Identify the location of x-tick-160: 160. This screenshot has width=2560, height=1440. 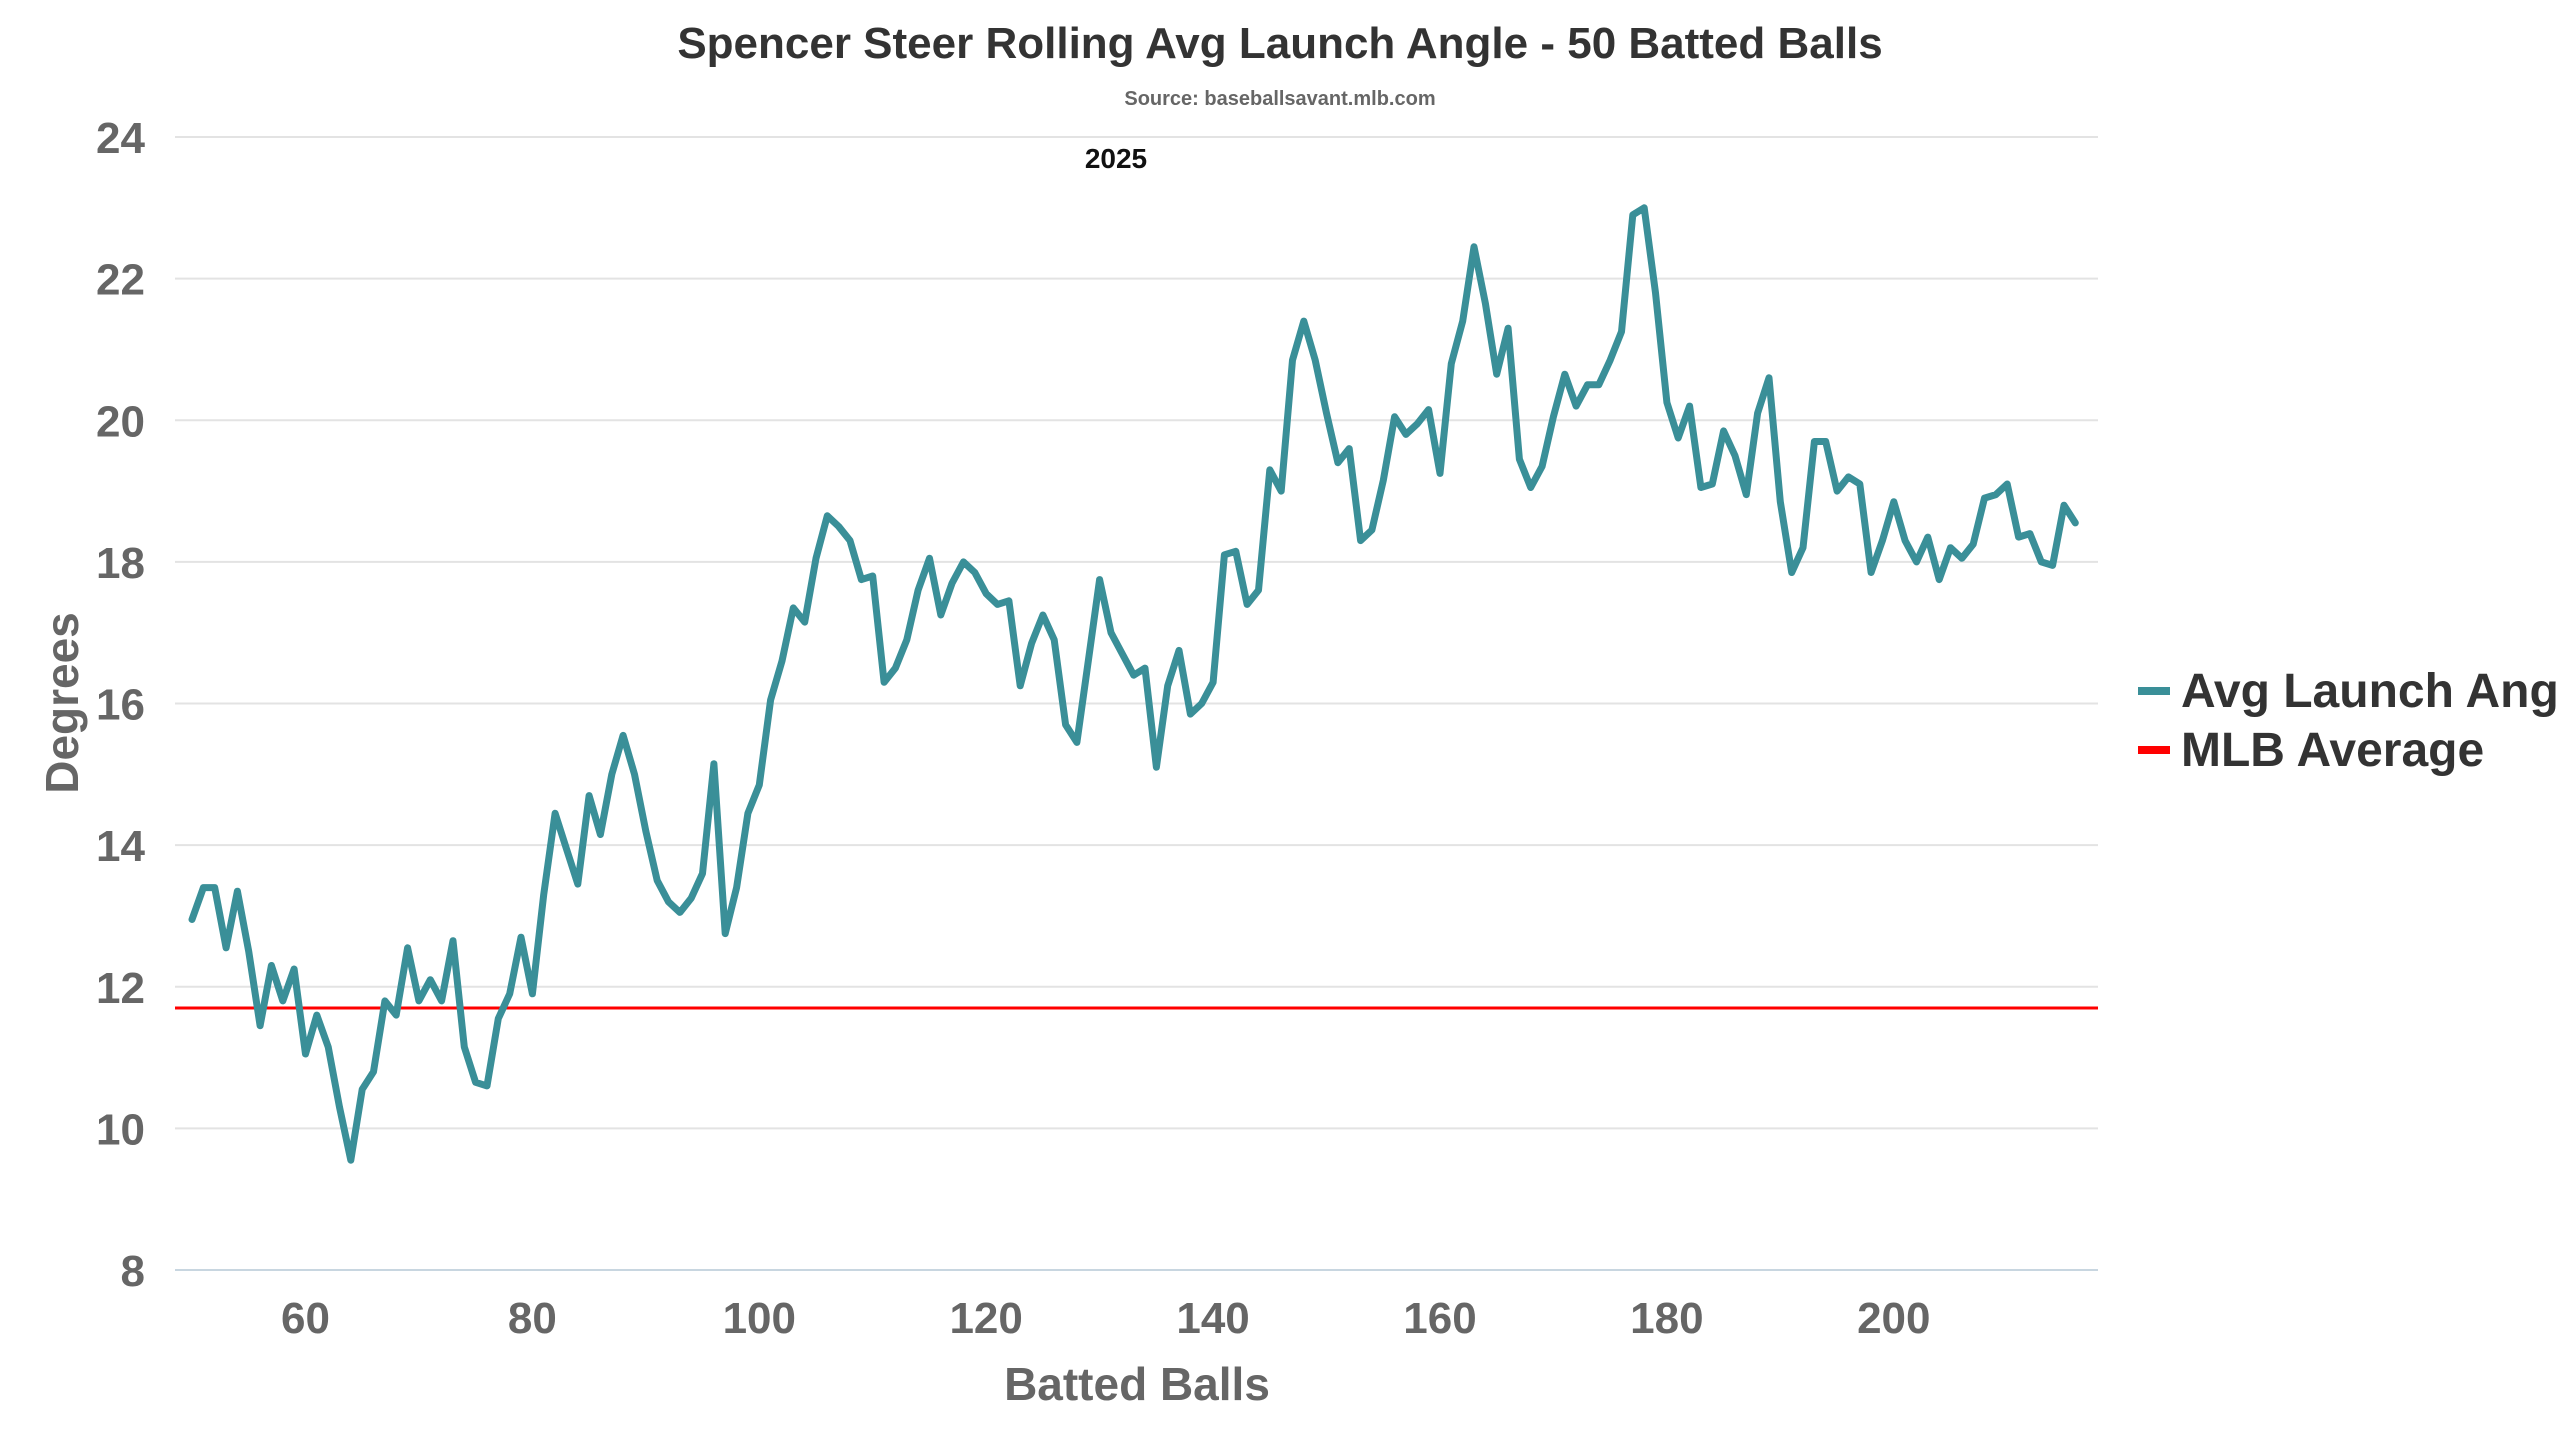
(1439, 1318).